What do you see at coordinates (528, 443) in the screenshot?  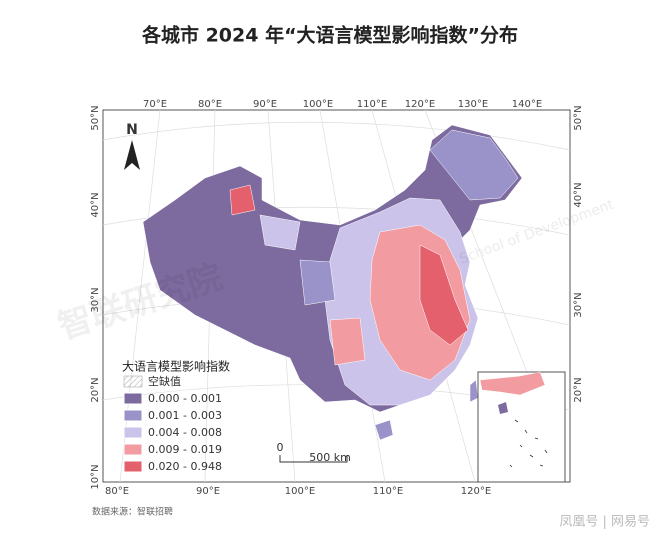 I see `inset-islands` at bounding box center [528, 443].